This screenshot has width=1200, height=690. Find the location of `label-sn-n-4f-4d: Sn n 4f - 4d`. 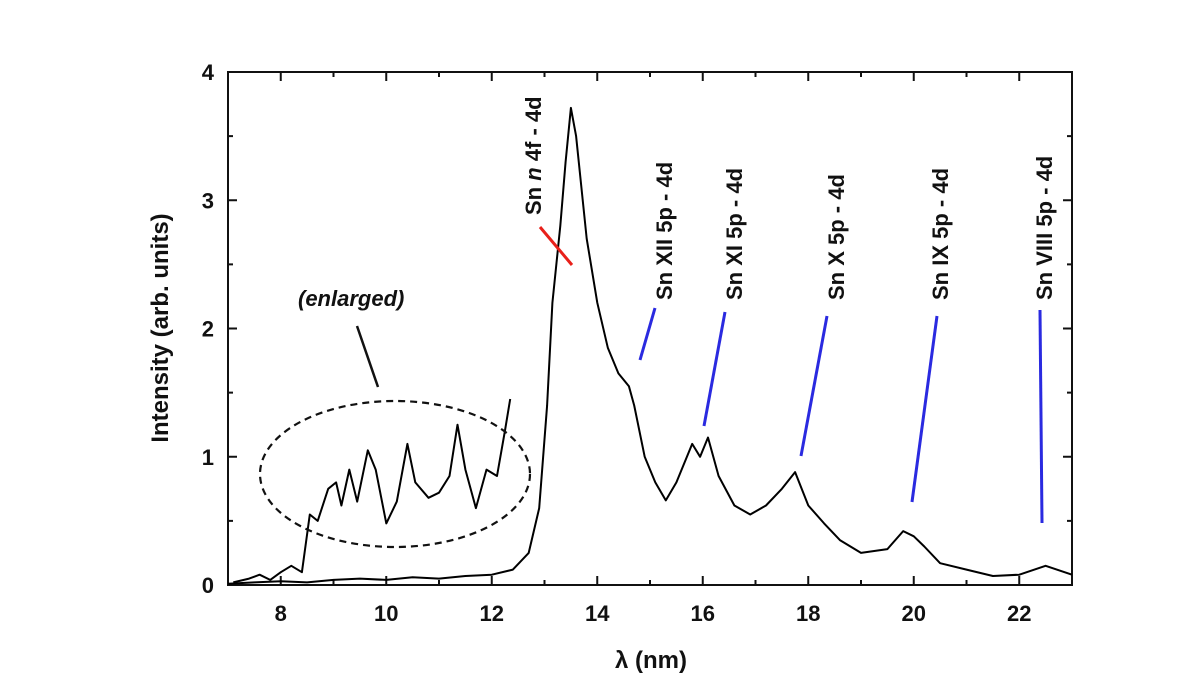

label-sn-n-4f-4d: Sn n 4f - 4d is located at coordinates (533, 155).